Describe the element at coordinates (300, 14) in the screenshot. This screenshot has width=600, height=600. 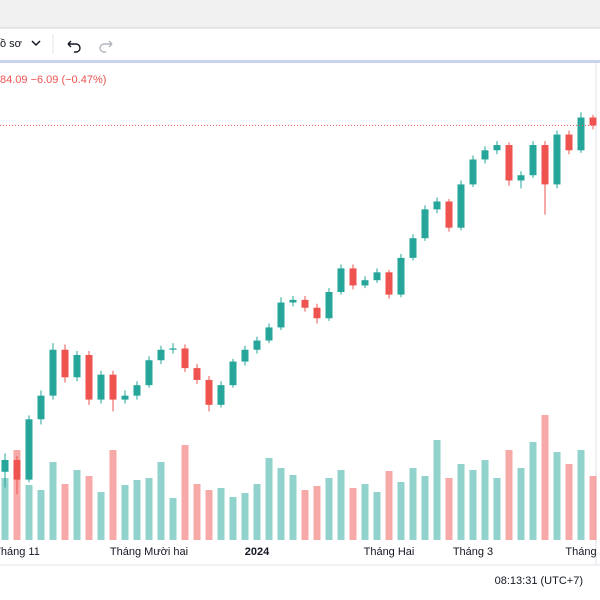
I see `window-top` at that location.